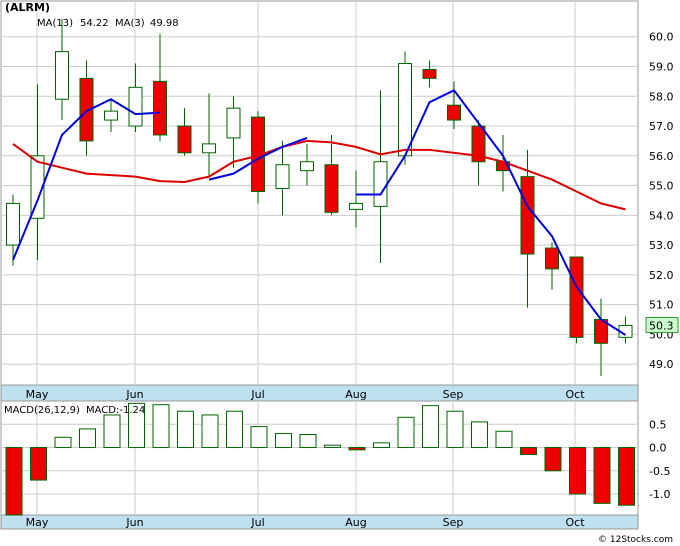 This screenshot has height=546, width=680. I want to click on price-month-label: May, so click(37, 394).